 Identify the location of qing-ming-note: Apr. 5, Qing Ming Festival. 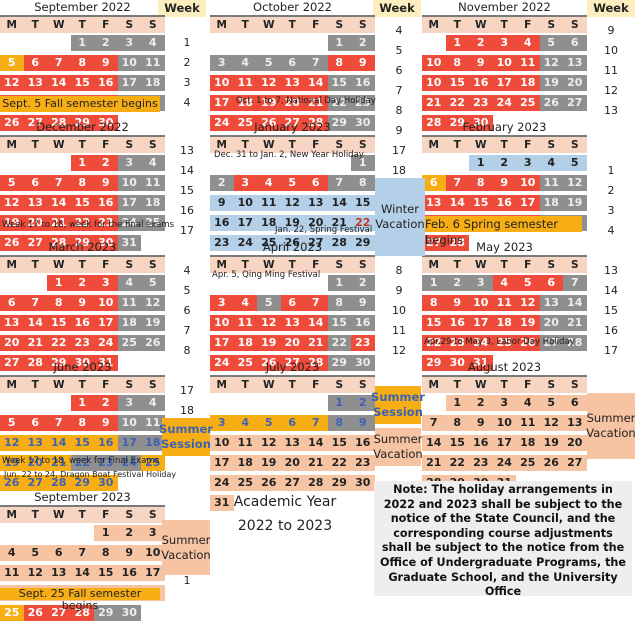
(266, 275).